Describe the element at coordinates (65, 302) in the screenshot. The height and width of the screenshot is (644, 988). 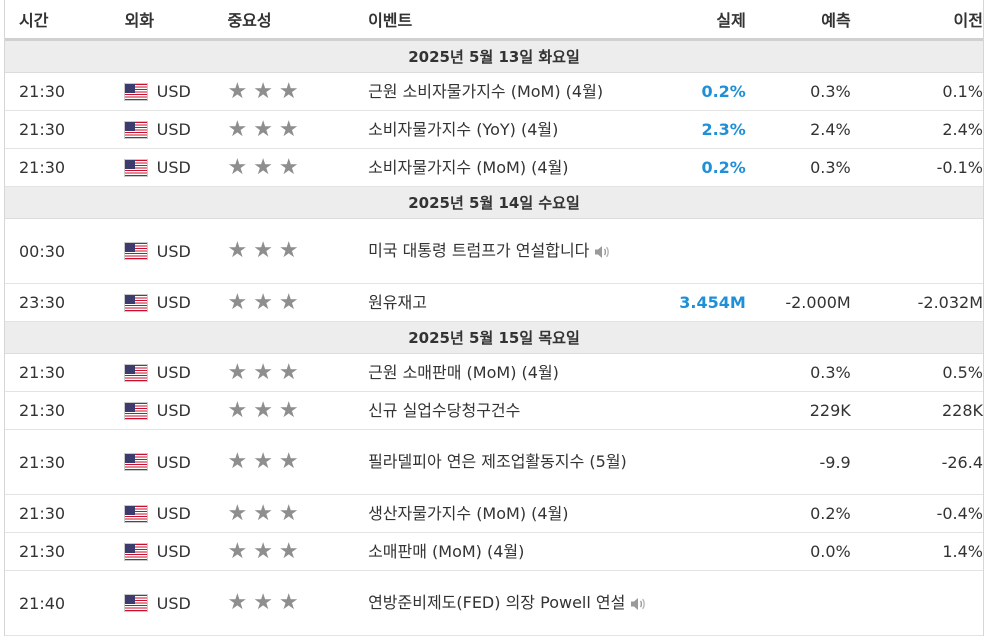
I see `event-time: 23:30` at that location.